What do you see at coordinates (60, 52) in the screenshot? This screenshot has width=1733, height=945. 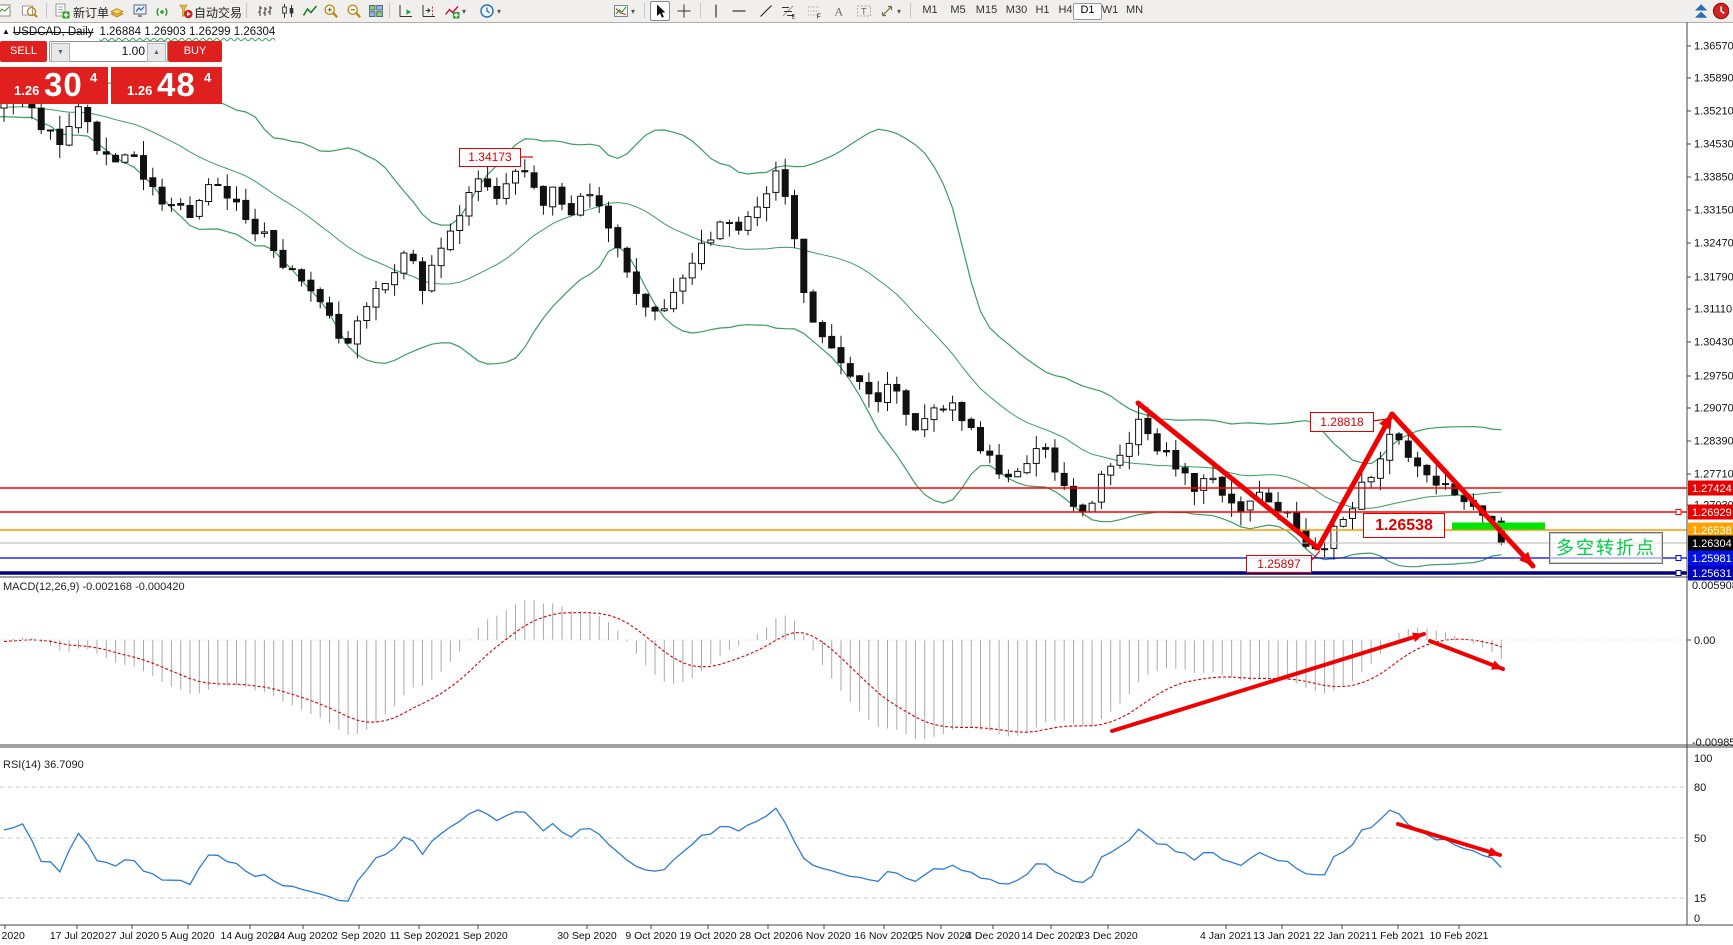 I see `volume-decrease-button: ▼` at bounding box center [60, 52].